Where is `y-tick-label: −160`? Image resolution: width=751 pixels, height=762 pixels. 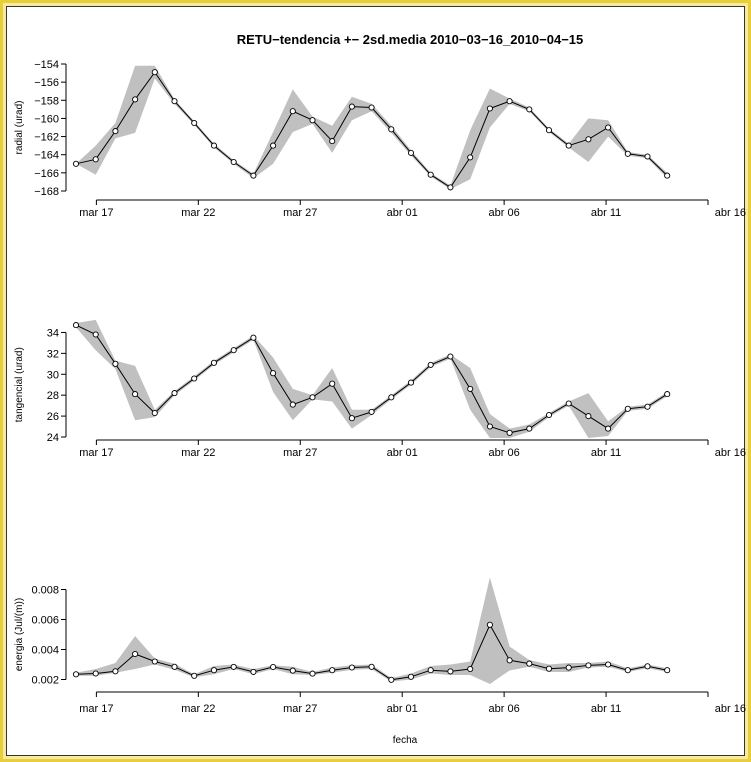 y-tick-label: −160 is located at coordinates (46, 119).